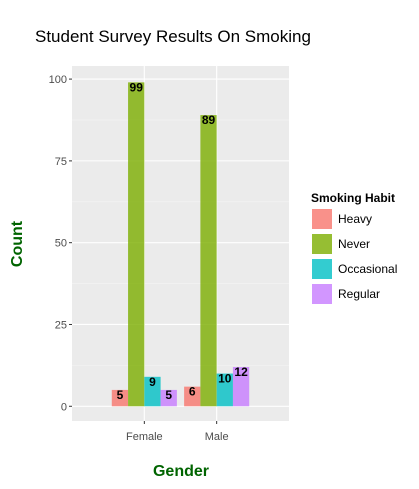 The image size is (419, 489). I want to click on x-axis-title: Gender, so click(181, 471).